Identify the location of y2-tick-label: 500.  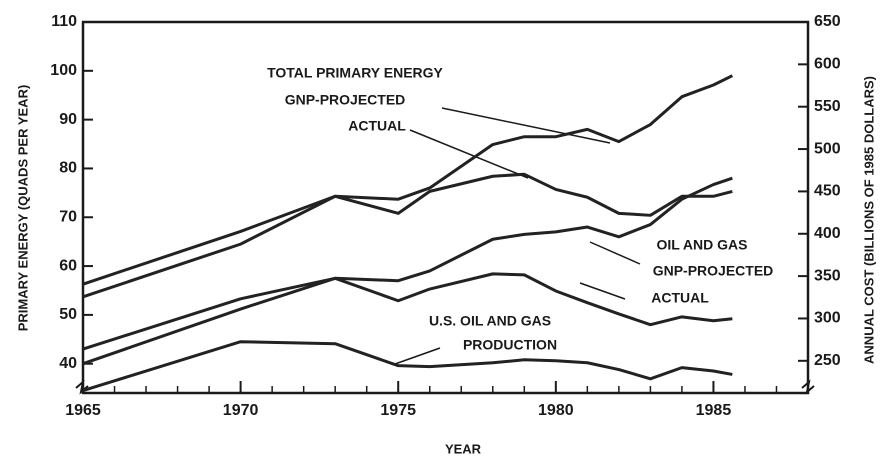
(827, 148).